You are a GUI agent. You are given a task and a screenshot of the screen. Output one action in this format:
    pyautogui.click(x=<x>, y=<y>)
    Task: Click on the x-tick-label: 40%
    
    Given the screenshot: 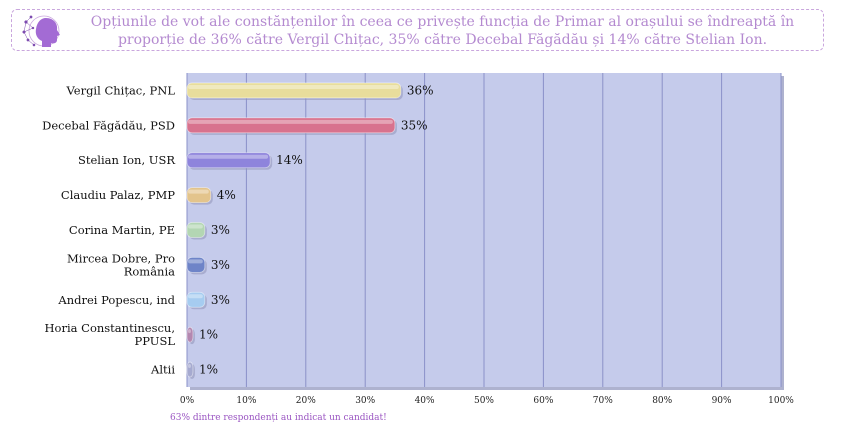 What is the action you would take?
    pyautogui.click(x=425, y=401)
    